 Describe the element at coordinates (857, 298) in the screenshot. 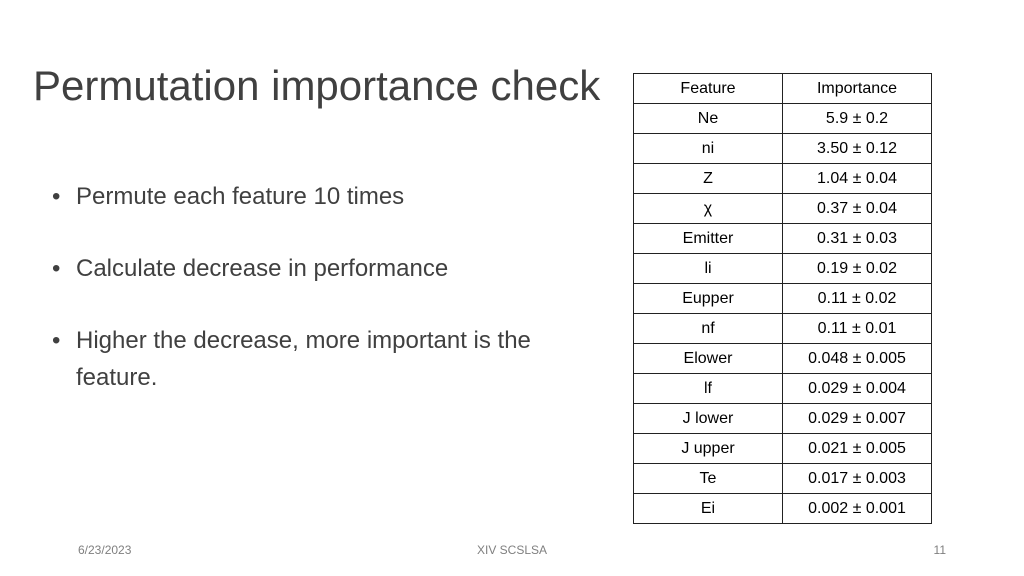

I see `importance-cell: 0.11 ± 0.02` at that location.